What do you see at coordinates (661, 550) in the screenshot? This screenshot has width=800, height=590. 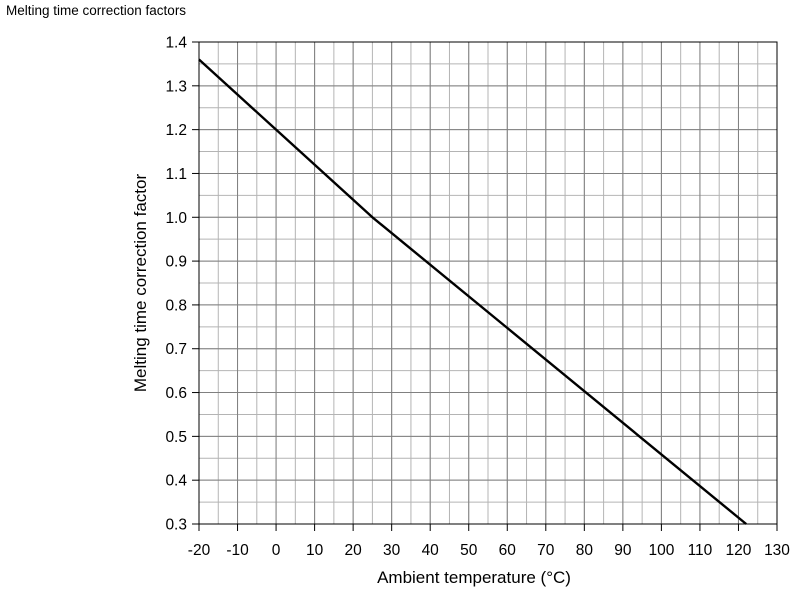 I see `x-tick-label: 100` at bounding box center [661, 550].